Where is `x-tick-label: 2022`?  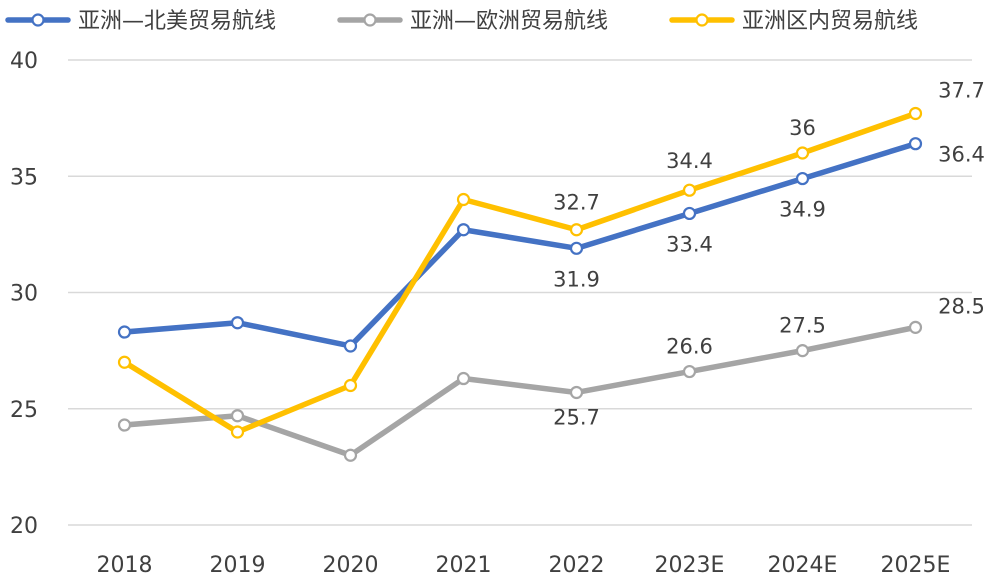
x-tick-label: 2022 is located at coordinates (577, 565).